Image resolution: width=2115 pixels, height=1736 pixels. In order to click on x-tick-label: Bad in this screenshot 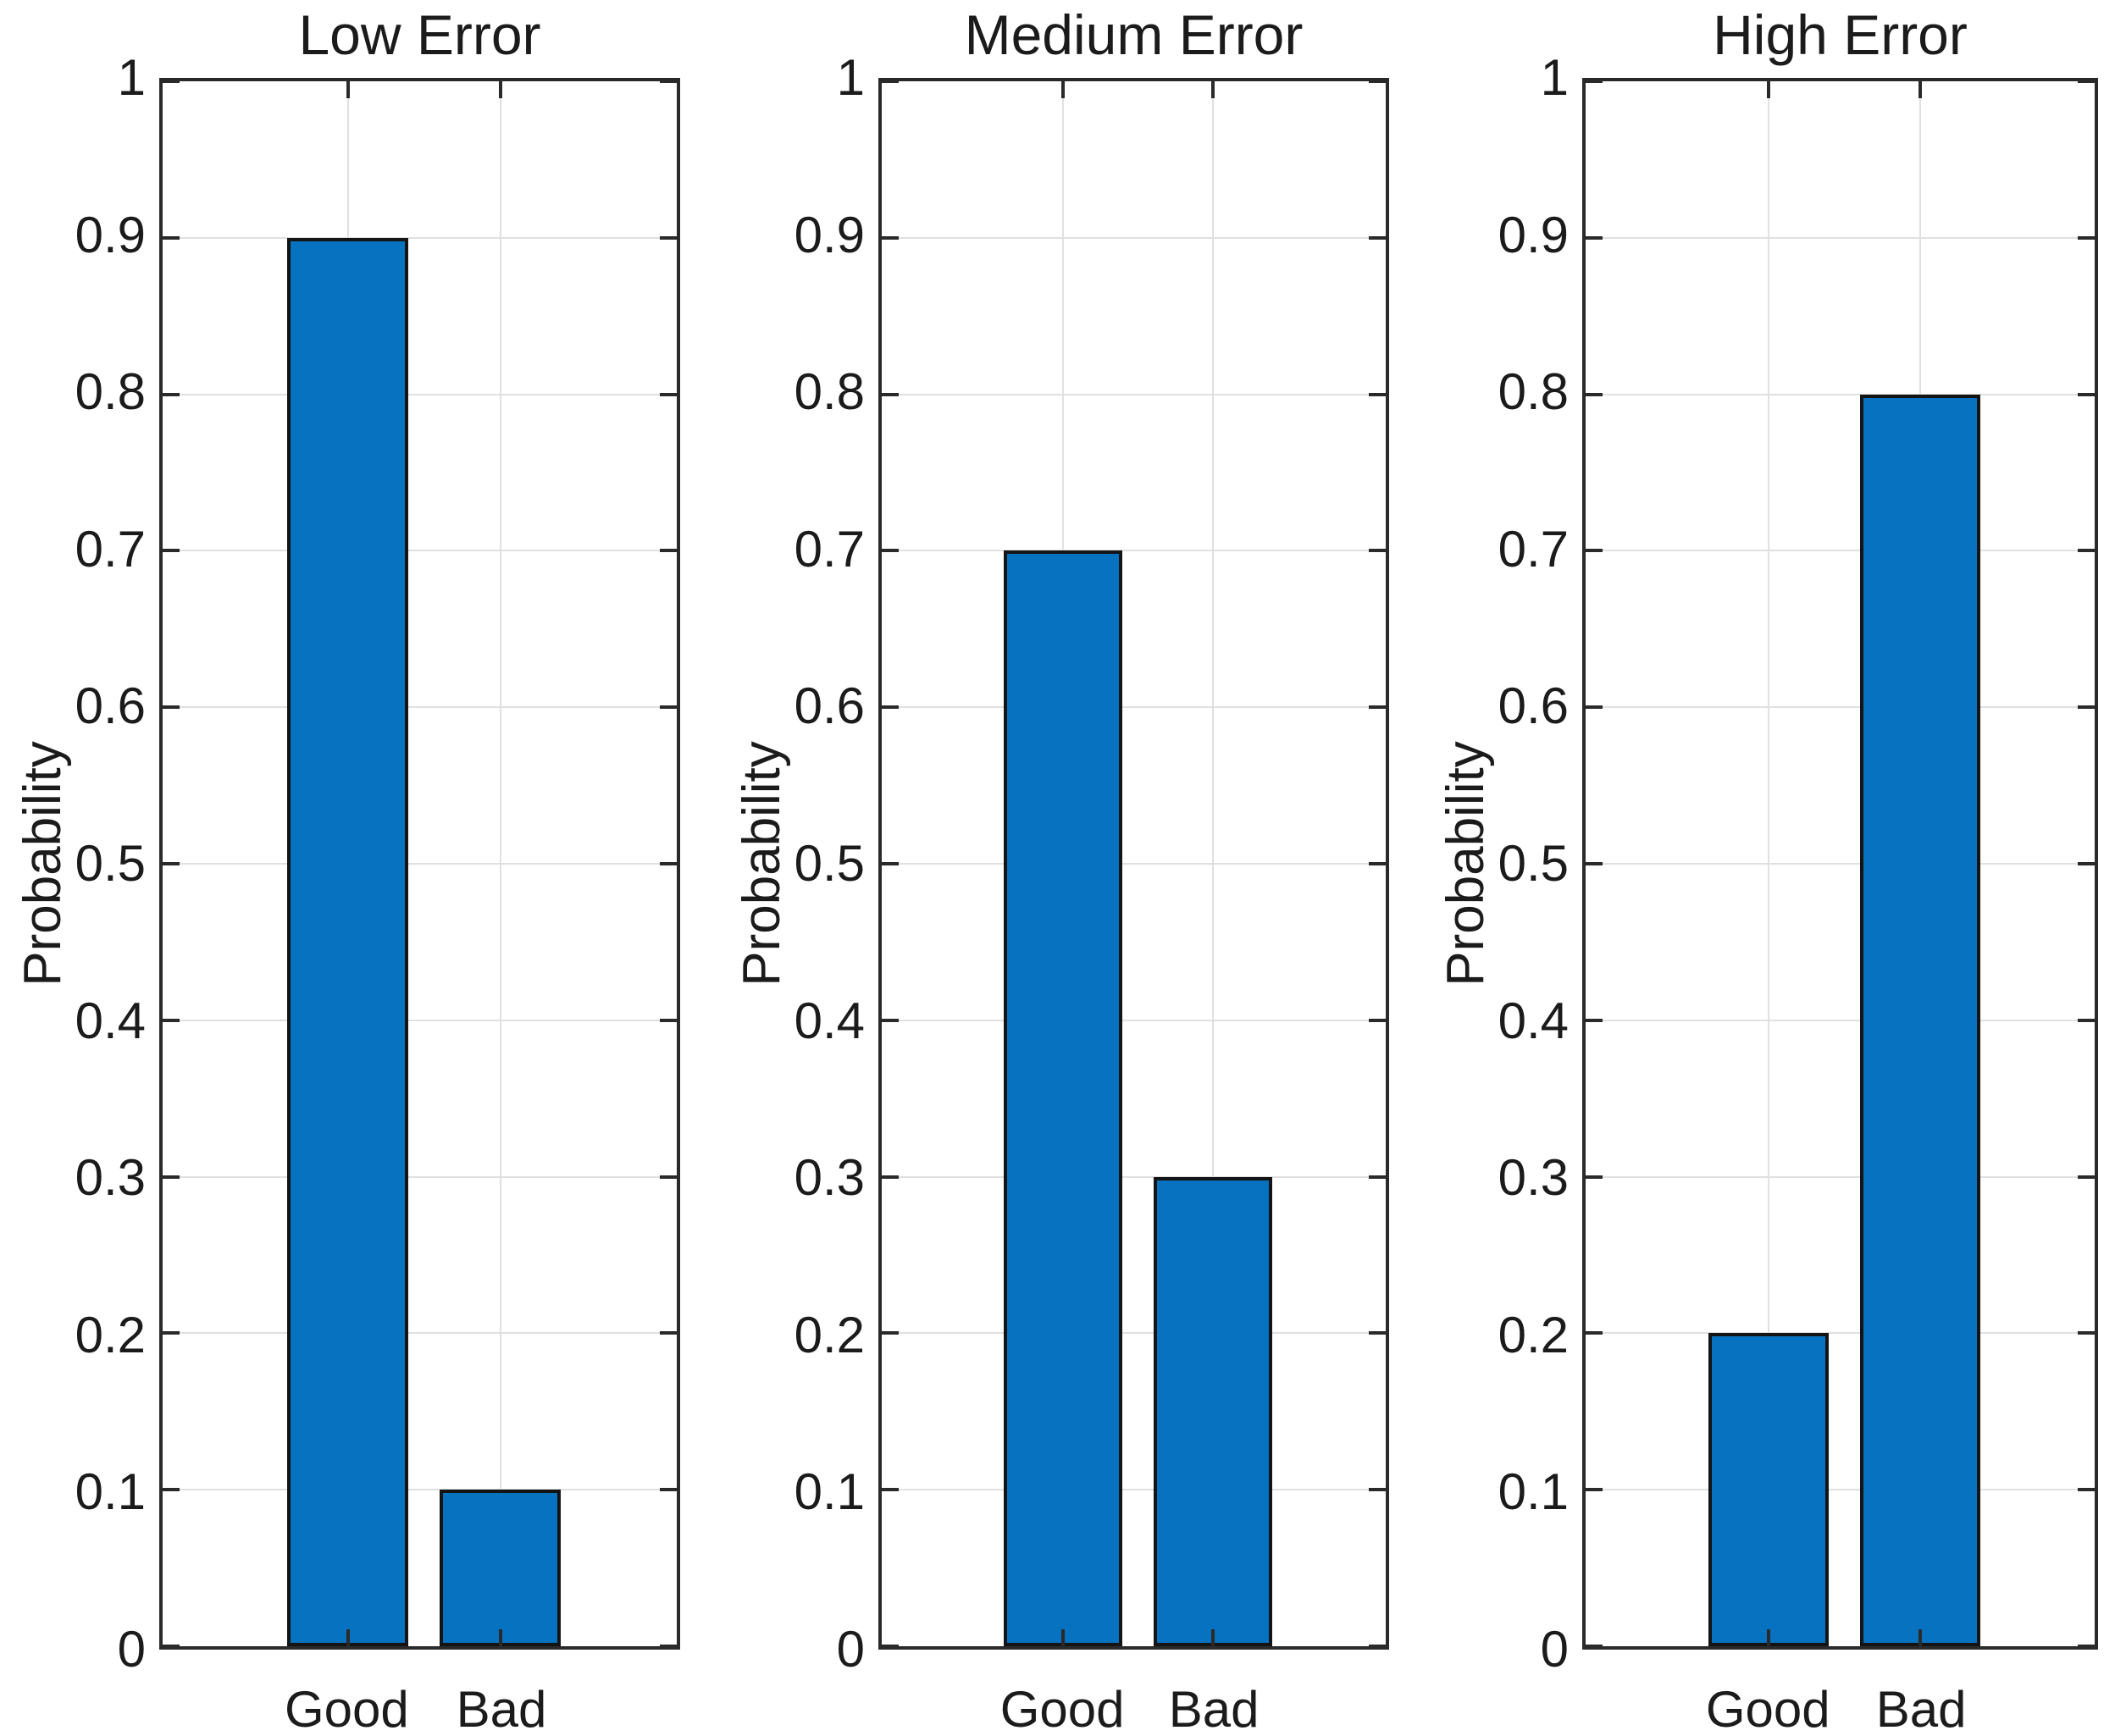, I will do `click(1921, 1708)`.